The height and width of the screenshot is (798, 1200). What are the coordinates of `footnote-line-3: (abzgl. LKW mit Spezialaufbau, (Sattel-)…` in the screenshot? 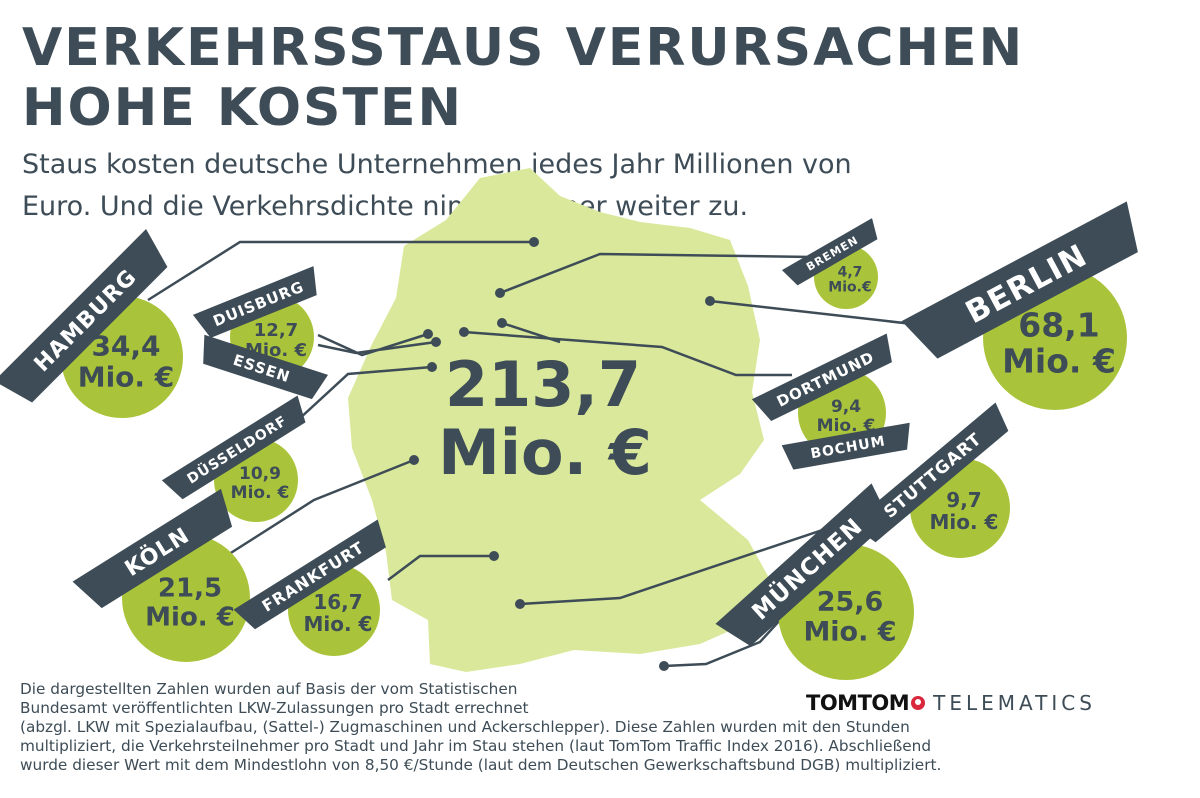 It's located at (465, 727).